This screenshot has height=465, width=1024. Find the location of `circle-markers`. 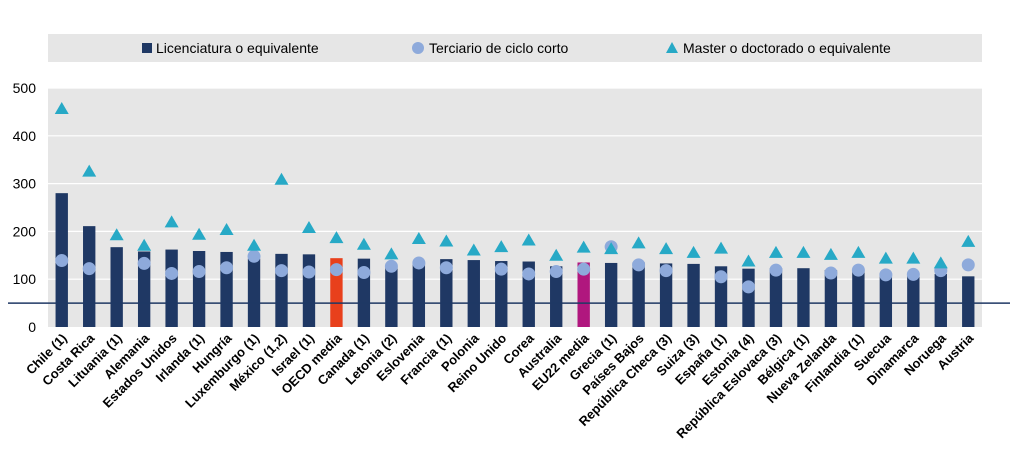

circle-markers is located at coordinates (515, 267).